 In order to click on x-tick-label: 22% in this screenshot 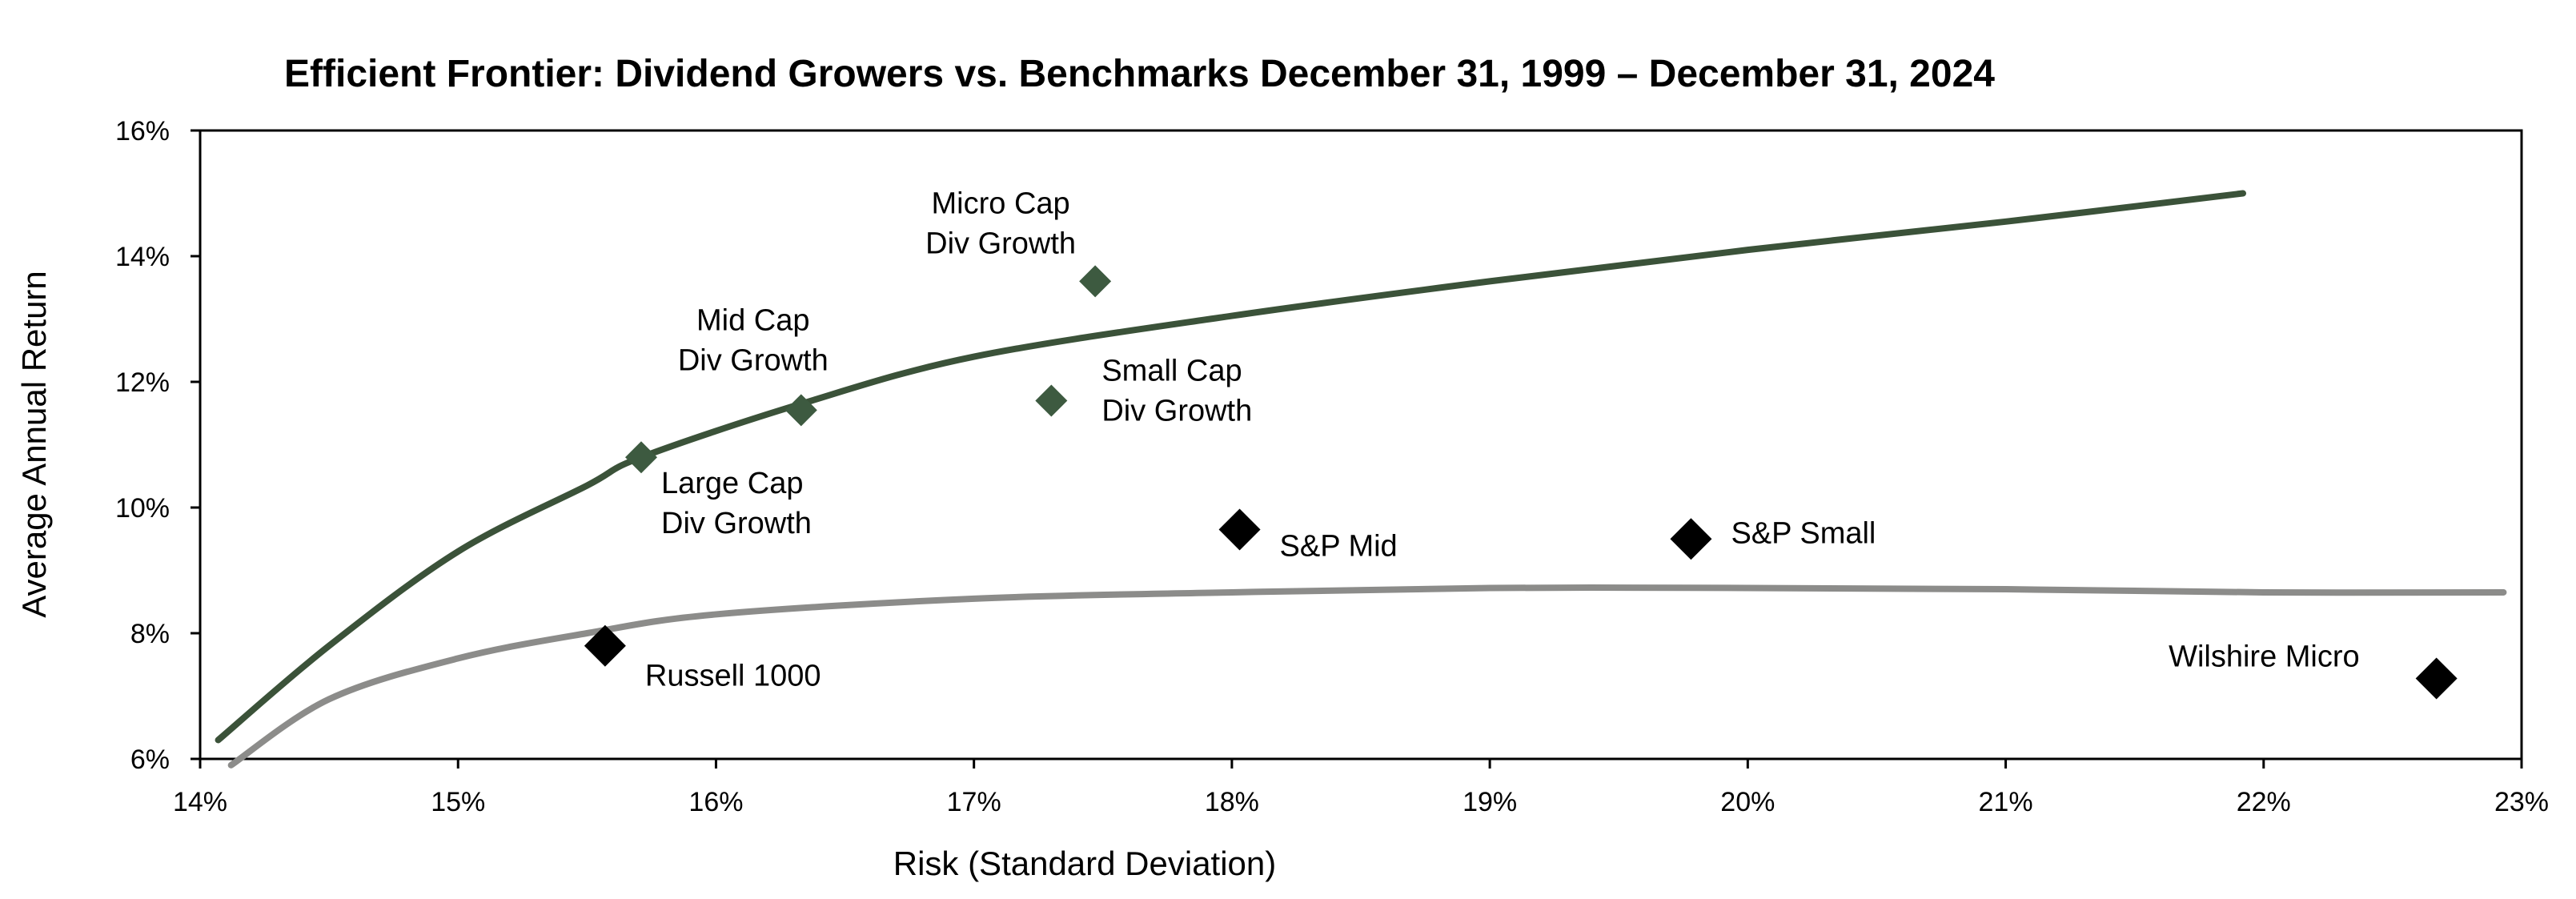, I will do `click(2264, 802)`.